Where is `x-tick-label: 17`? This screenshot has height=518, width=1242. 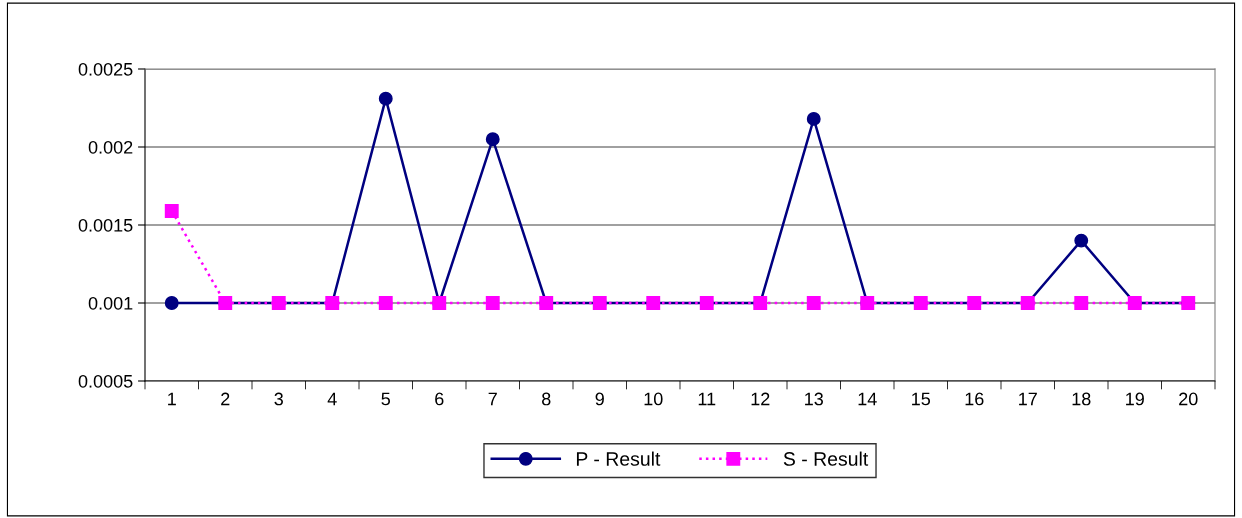
x-tick-label: 17 is located at coordinates (1028, 399).